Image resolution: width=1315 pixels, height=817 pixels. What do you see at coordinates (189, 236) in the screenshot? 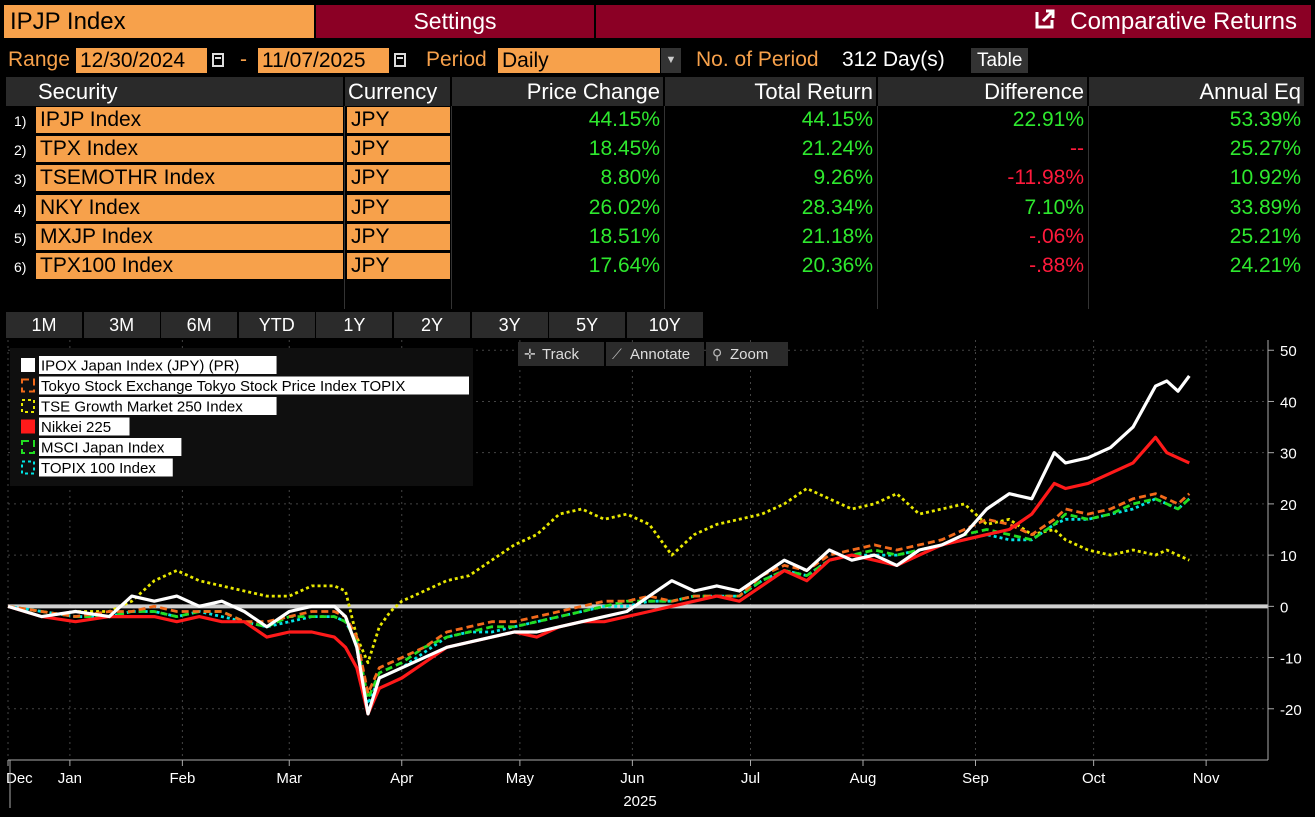
I see `security-cell: MXJP Index` at bounding box center [189, 236].